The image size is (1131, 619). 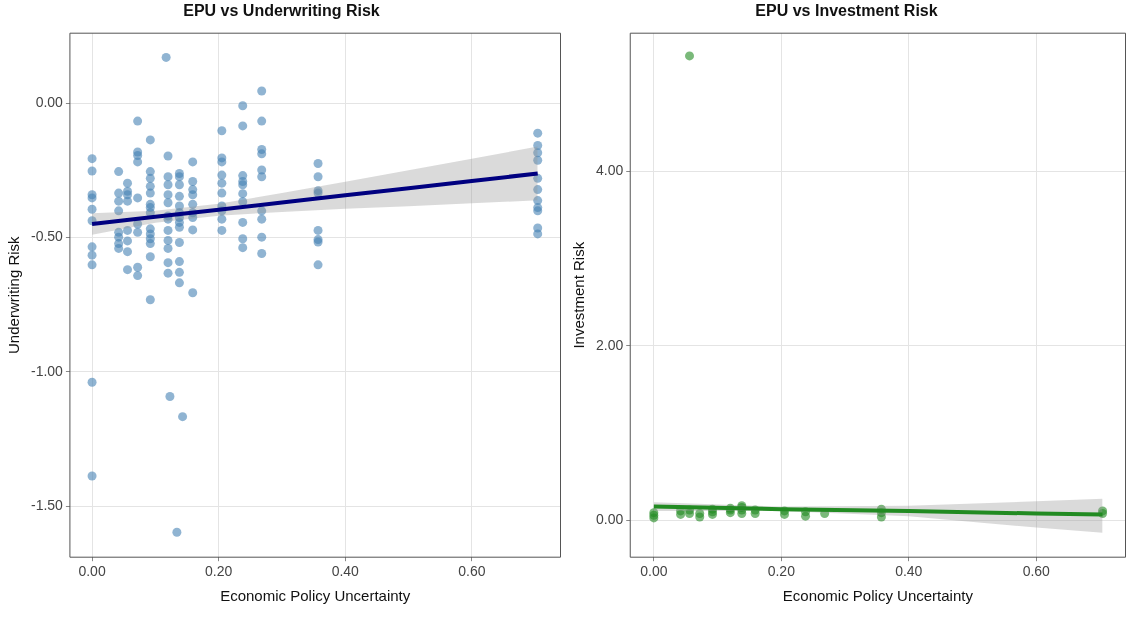 What do you see at coordinates (610, 344) in the screenshot?
I see `y-tick-label: 2.00` at bounding box center [610, 344].